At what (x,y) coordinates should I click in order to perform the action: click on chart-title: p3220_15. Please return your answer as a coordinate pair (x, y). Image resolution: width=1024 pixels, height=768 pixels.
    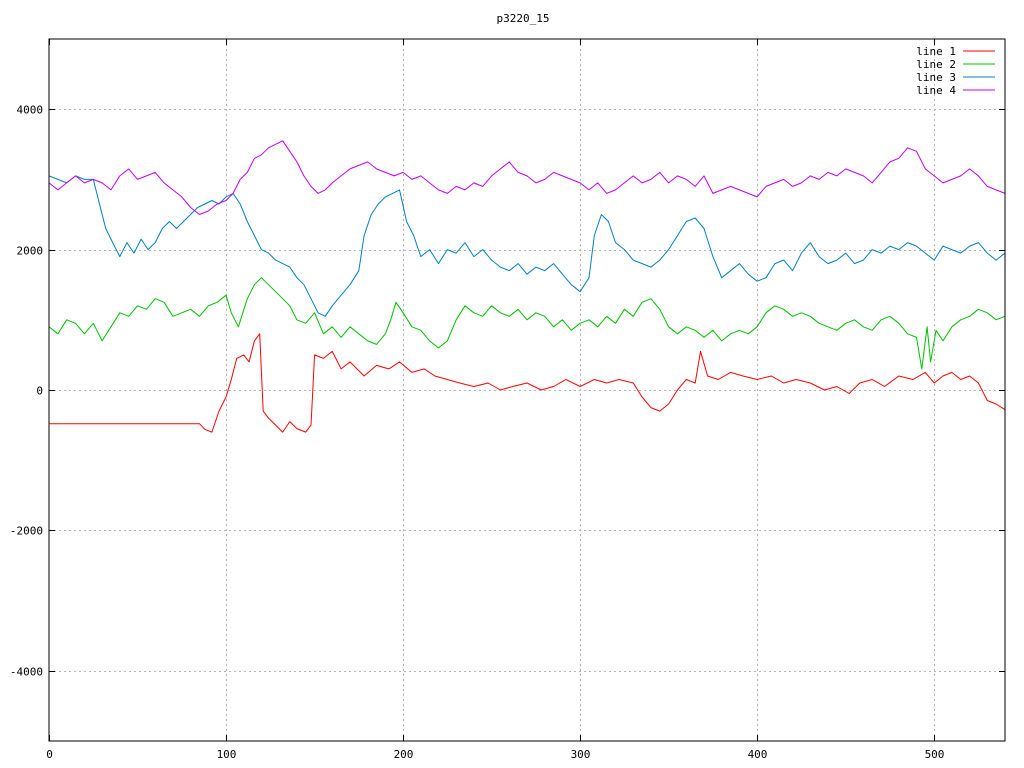
    Looking at the image, I should click on (523, 18).